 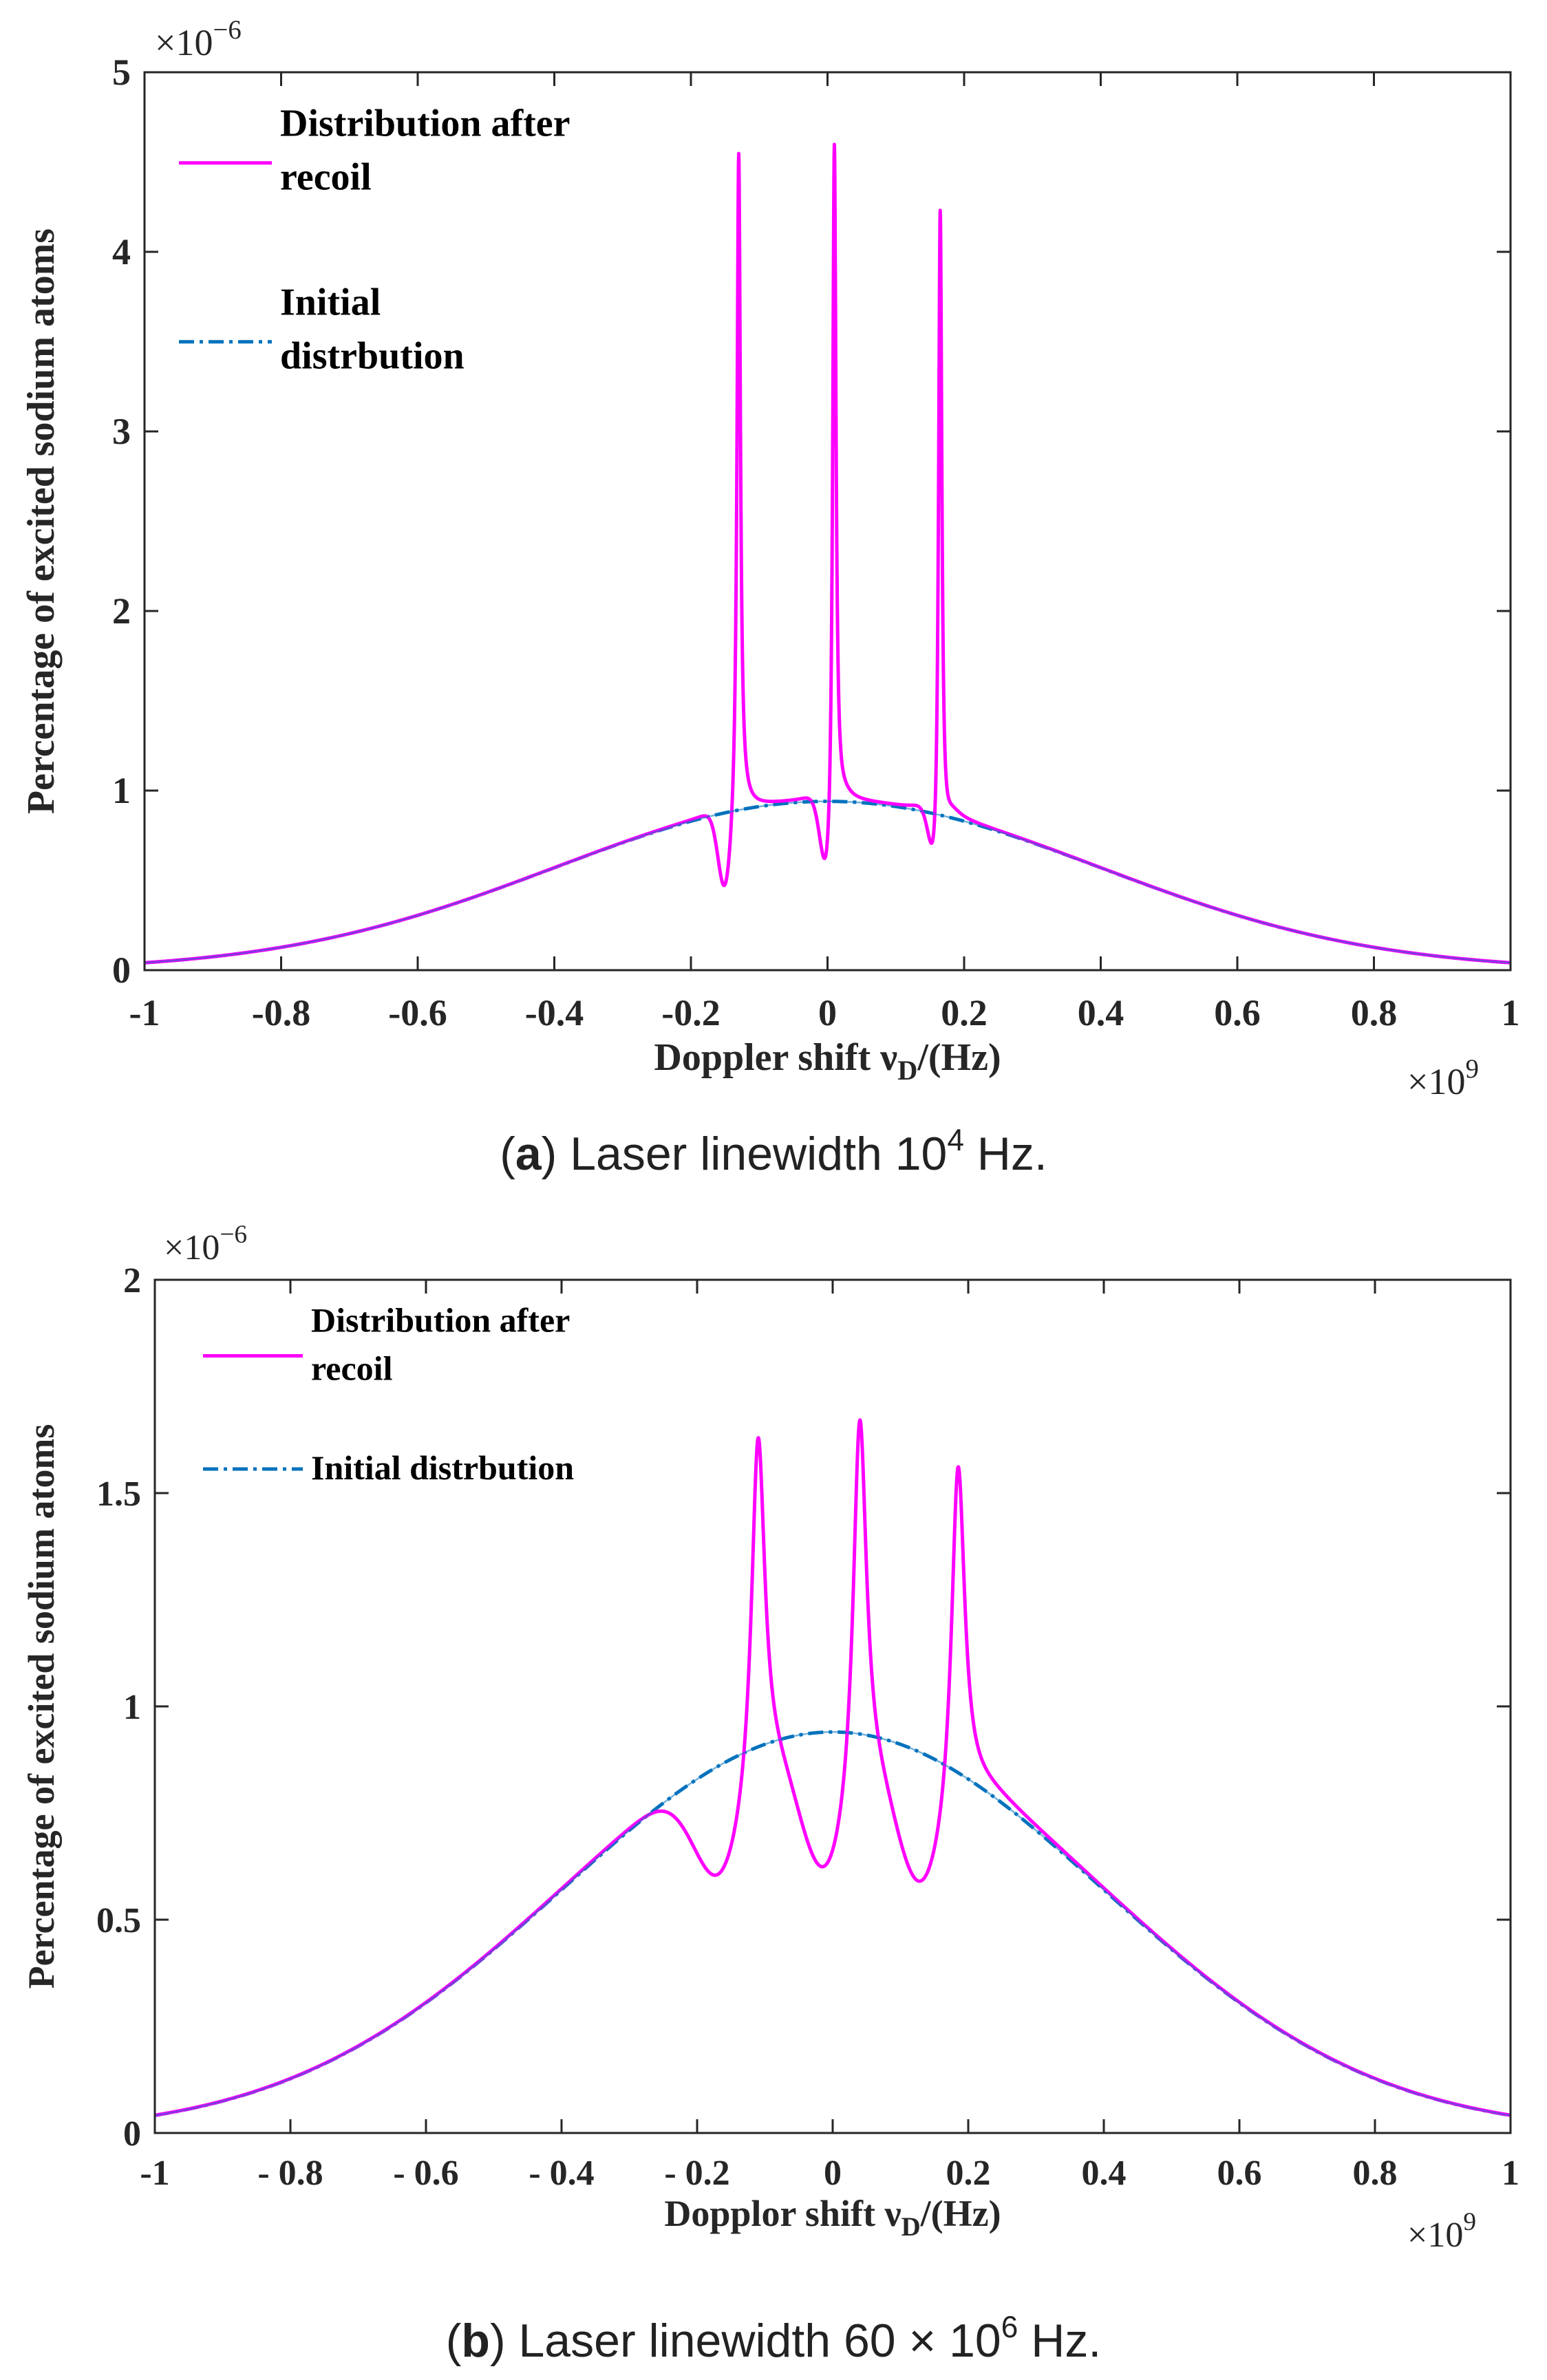 What do you see at coordinates (554, 1012) in the screenshot?
I see `x-tick-label: -0.4` at bounding box center [554, 1012].